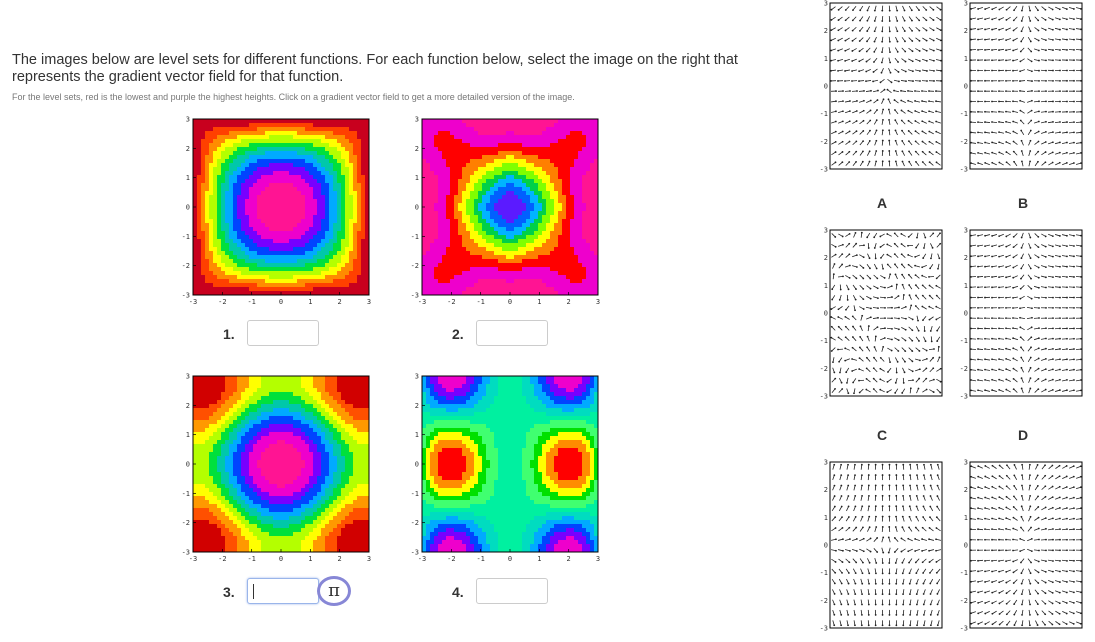 The width and height of the screenshot is (1095, 642). I want to click on vector-field-label-d: D, so click(1023, 435).